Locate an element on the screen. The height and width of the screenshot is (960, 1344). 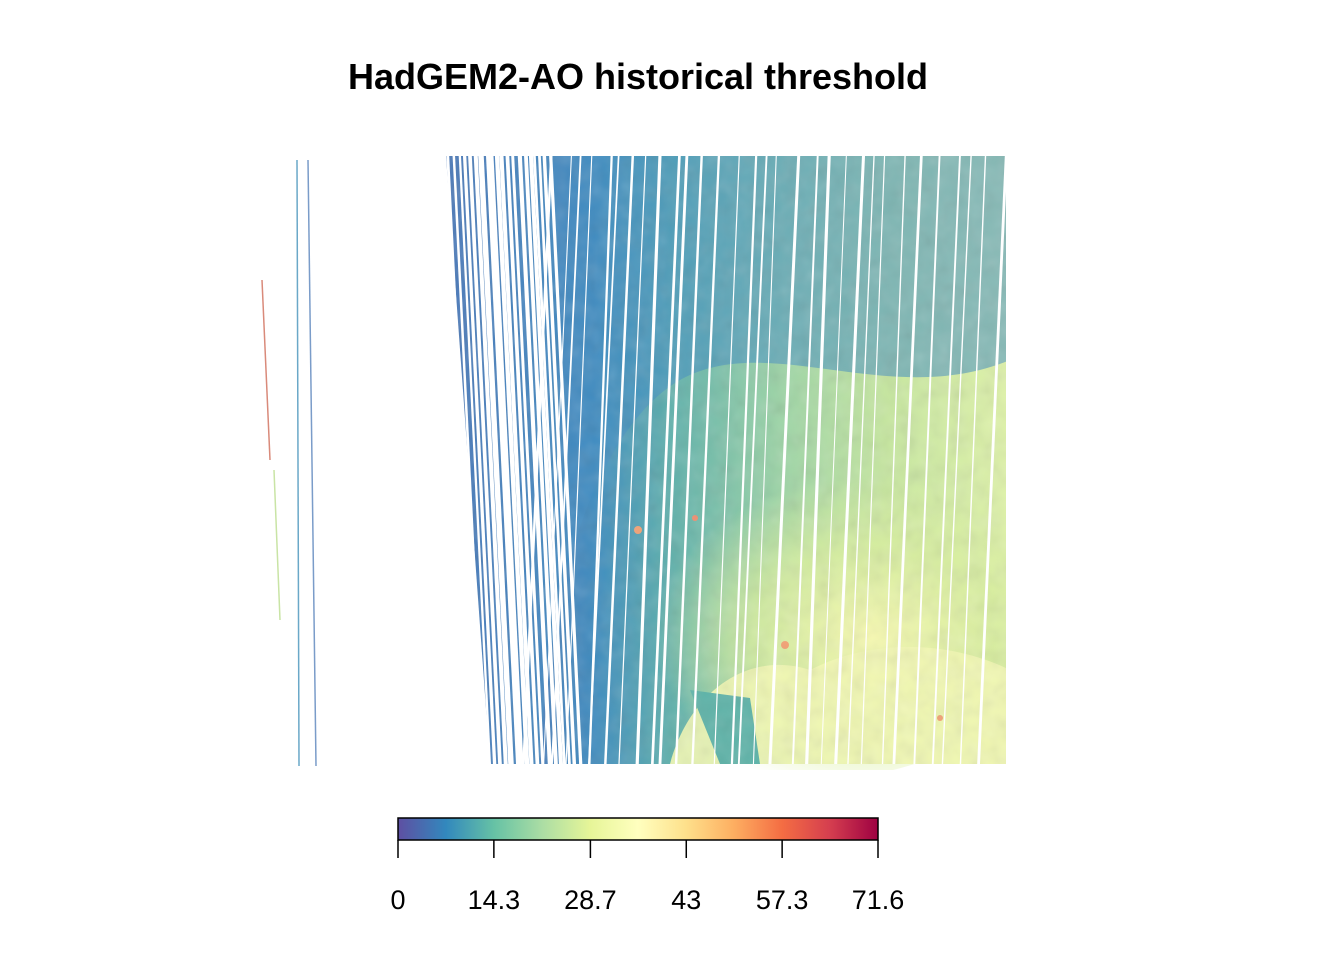
colorbar-tick-label: 71.6 is located at coordinates (878, 900).